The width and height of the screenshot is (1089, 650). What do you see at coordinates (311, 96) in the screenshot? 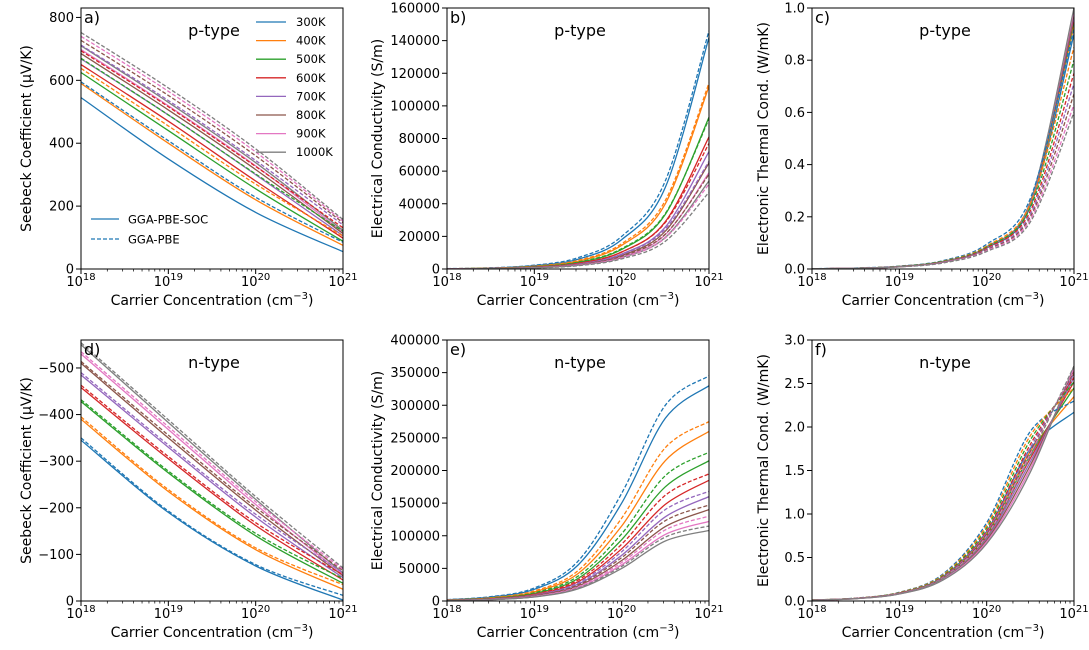
I see `legend-label: 700K` at bounding box center [311, 96].